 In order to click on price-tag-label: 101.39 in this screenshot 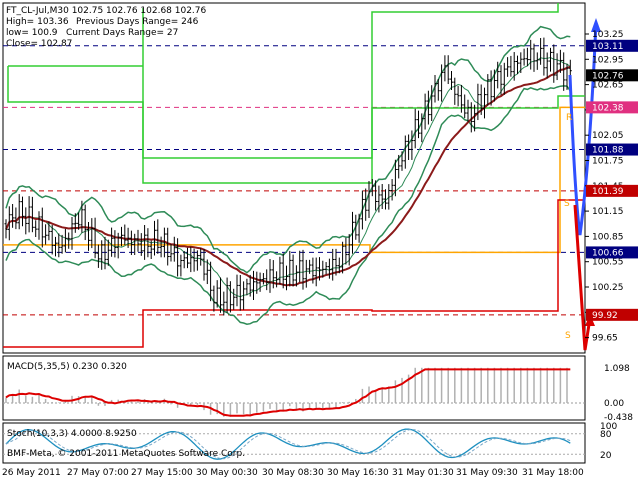, I will do `click(608, 192)`.